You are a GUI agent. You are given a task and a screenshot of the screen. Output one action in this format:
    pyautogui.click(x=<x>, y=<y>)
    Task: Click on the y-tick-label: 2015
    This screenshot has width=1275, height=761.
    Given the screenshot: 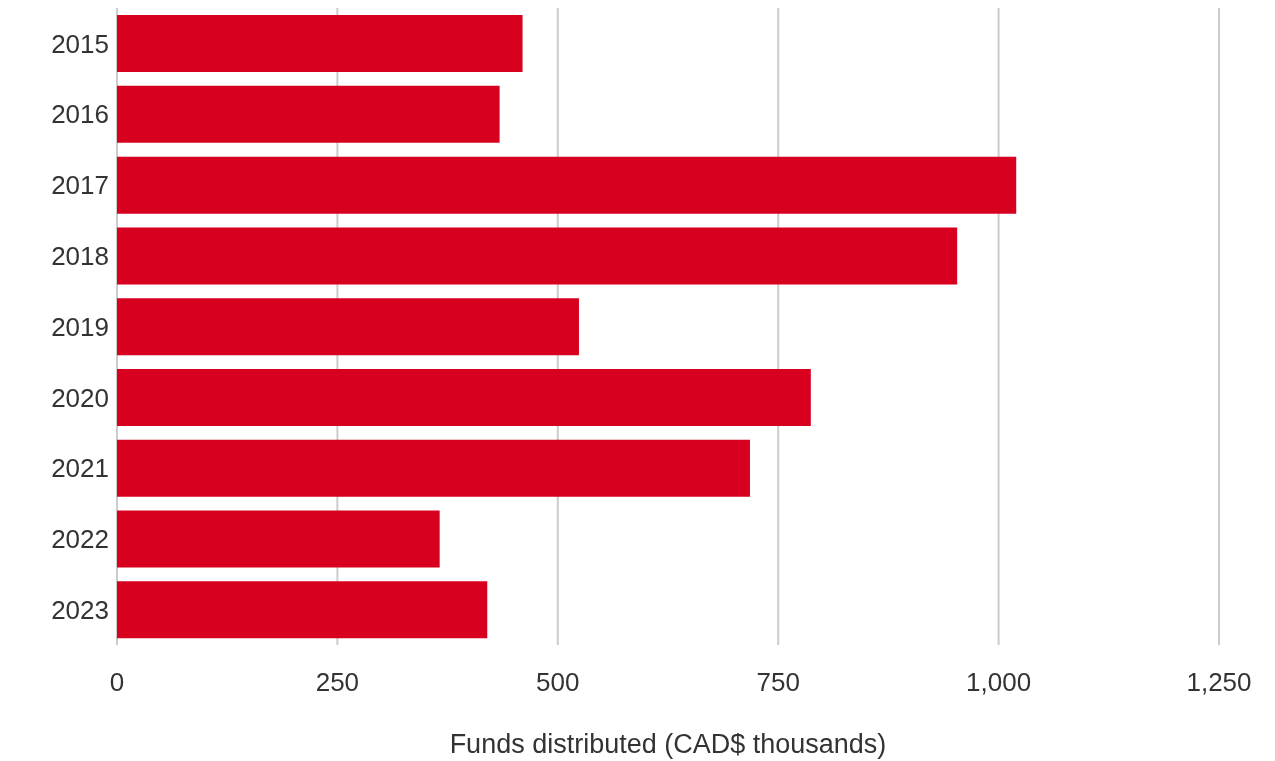 What is the action you would take?
    pyautogui.click(x=80, y=43)
    